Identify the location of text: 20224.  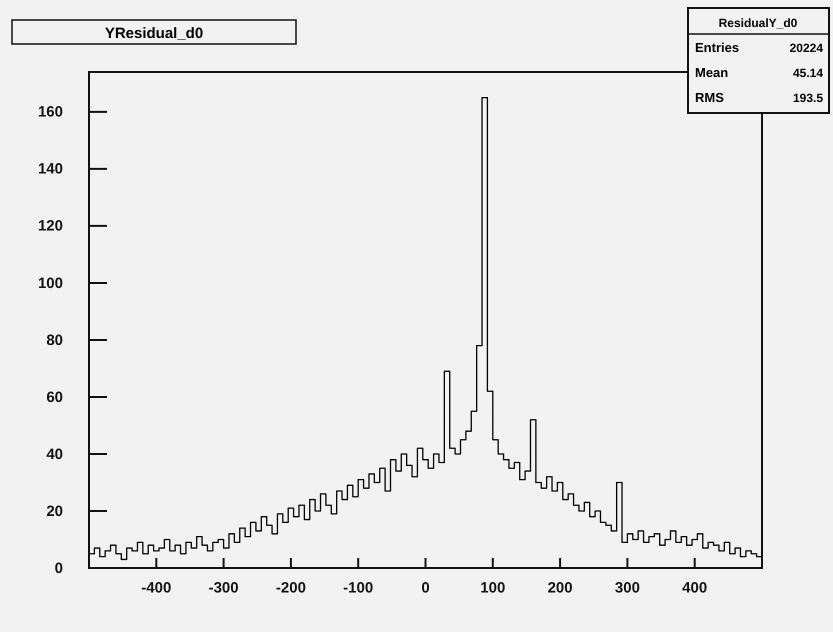
(807, 48).